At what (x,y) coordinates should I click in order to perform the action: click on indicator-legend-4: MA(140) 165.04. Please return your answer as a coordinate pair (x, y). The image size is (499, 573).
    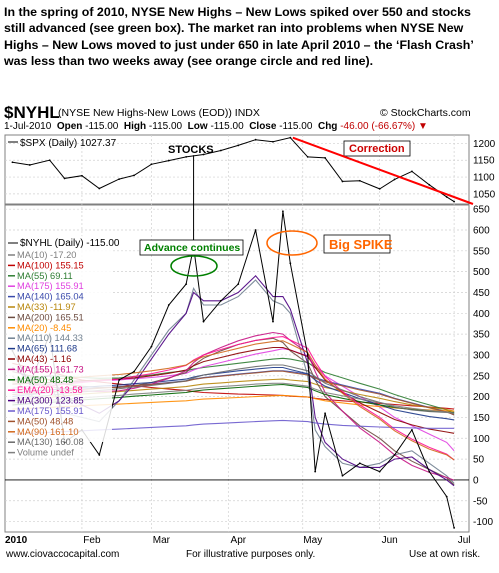
    Looking at the image, I should click on (50, 297).